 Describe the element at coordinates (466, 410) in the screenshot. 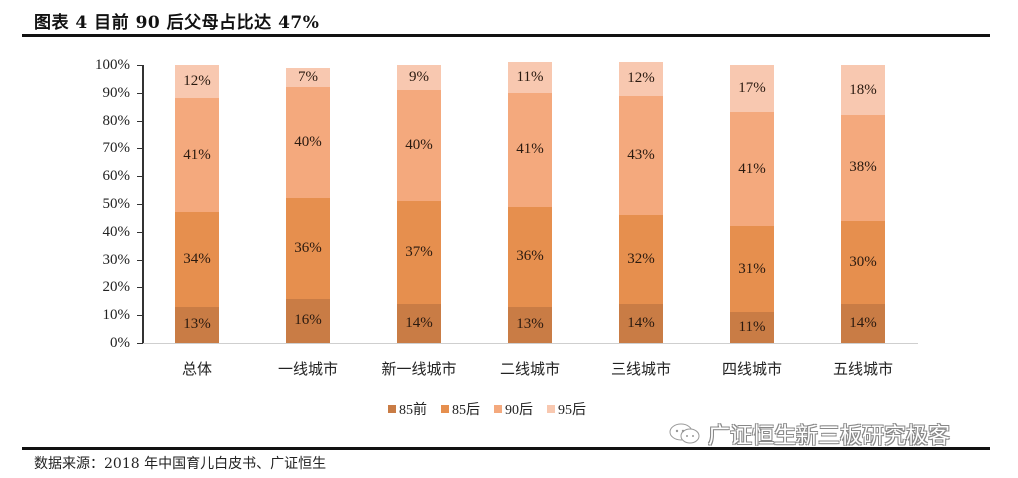

I see `legend-label: 85后` at that location.